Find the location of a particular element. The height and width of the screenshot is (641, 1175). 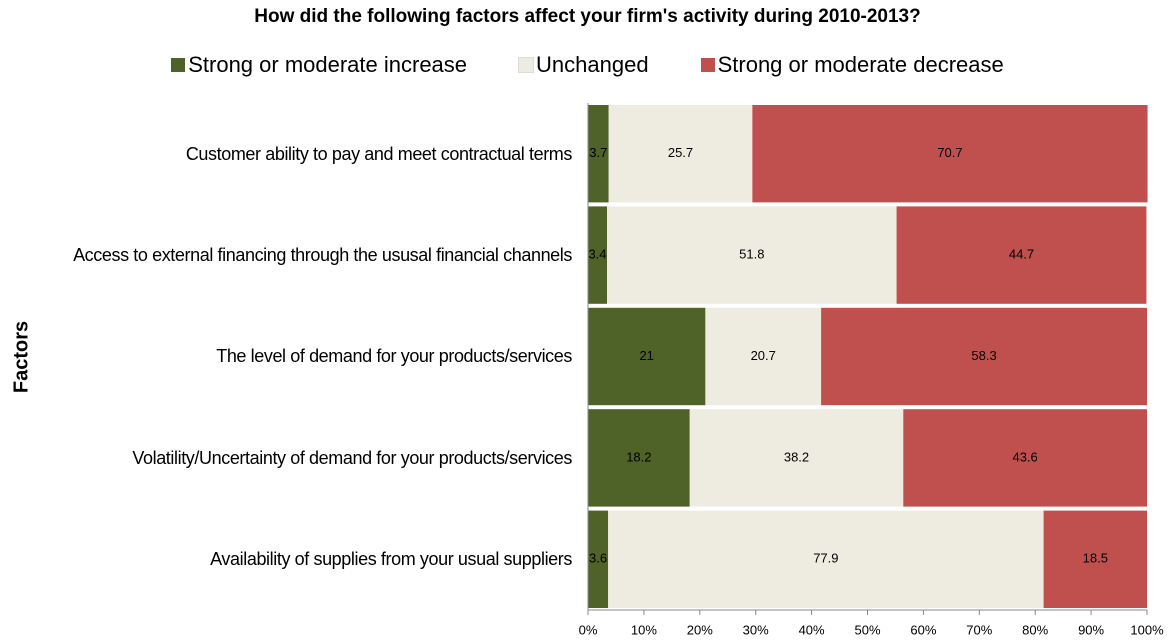

data-label: 21 is located at coordinates (646, 355).